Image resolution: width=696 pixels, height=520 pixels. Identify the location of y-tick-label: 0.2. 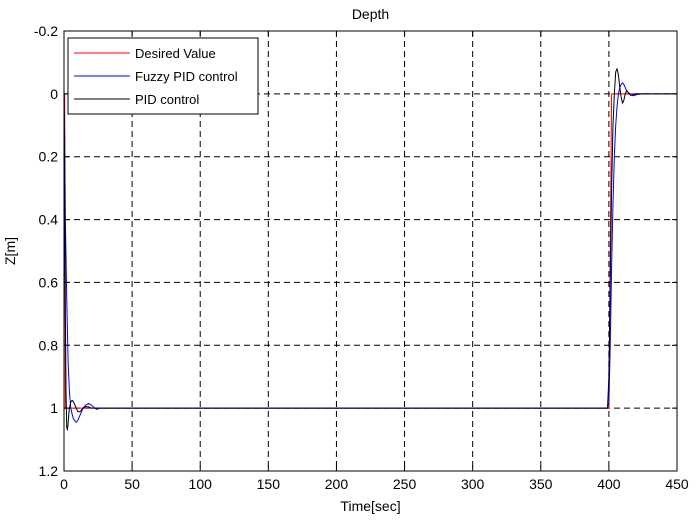
(49, 157).